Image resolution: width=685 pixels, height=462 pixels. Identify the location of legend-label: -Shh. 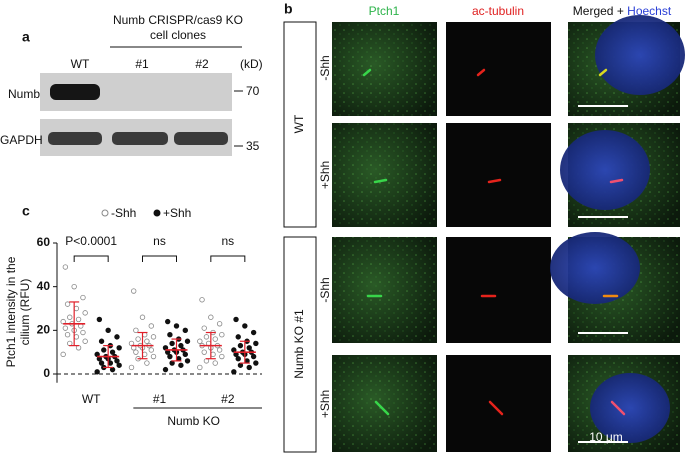
(123, 213).